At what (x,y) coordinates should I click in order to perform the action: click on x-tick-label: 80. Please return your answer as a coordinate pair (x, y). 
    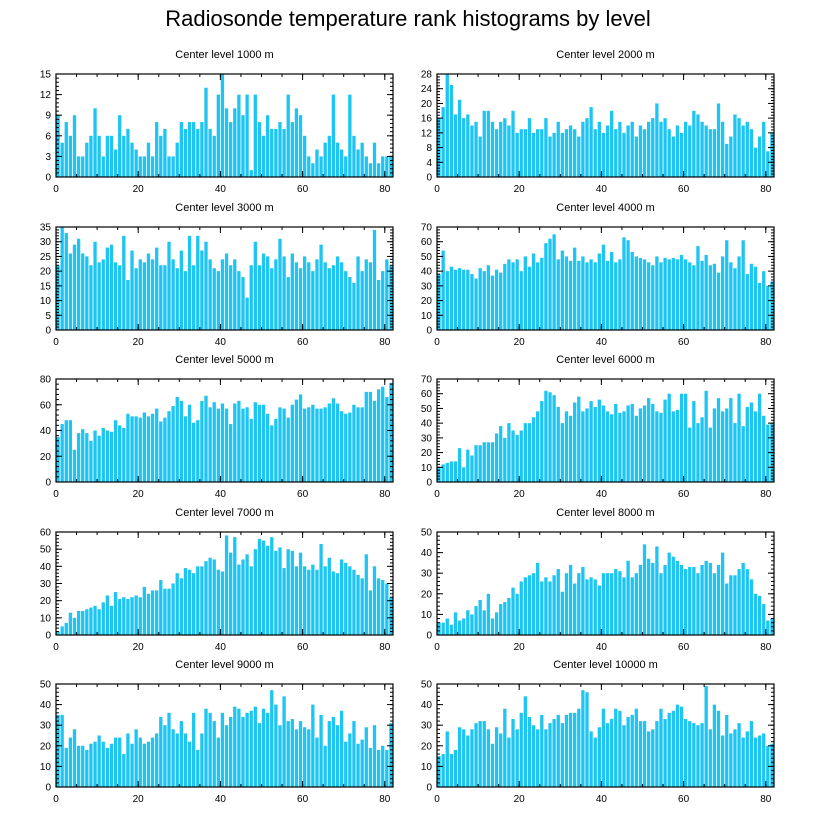
    Looking at the image, I should click on (766, 494).